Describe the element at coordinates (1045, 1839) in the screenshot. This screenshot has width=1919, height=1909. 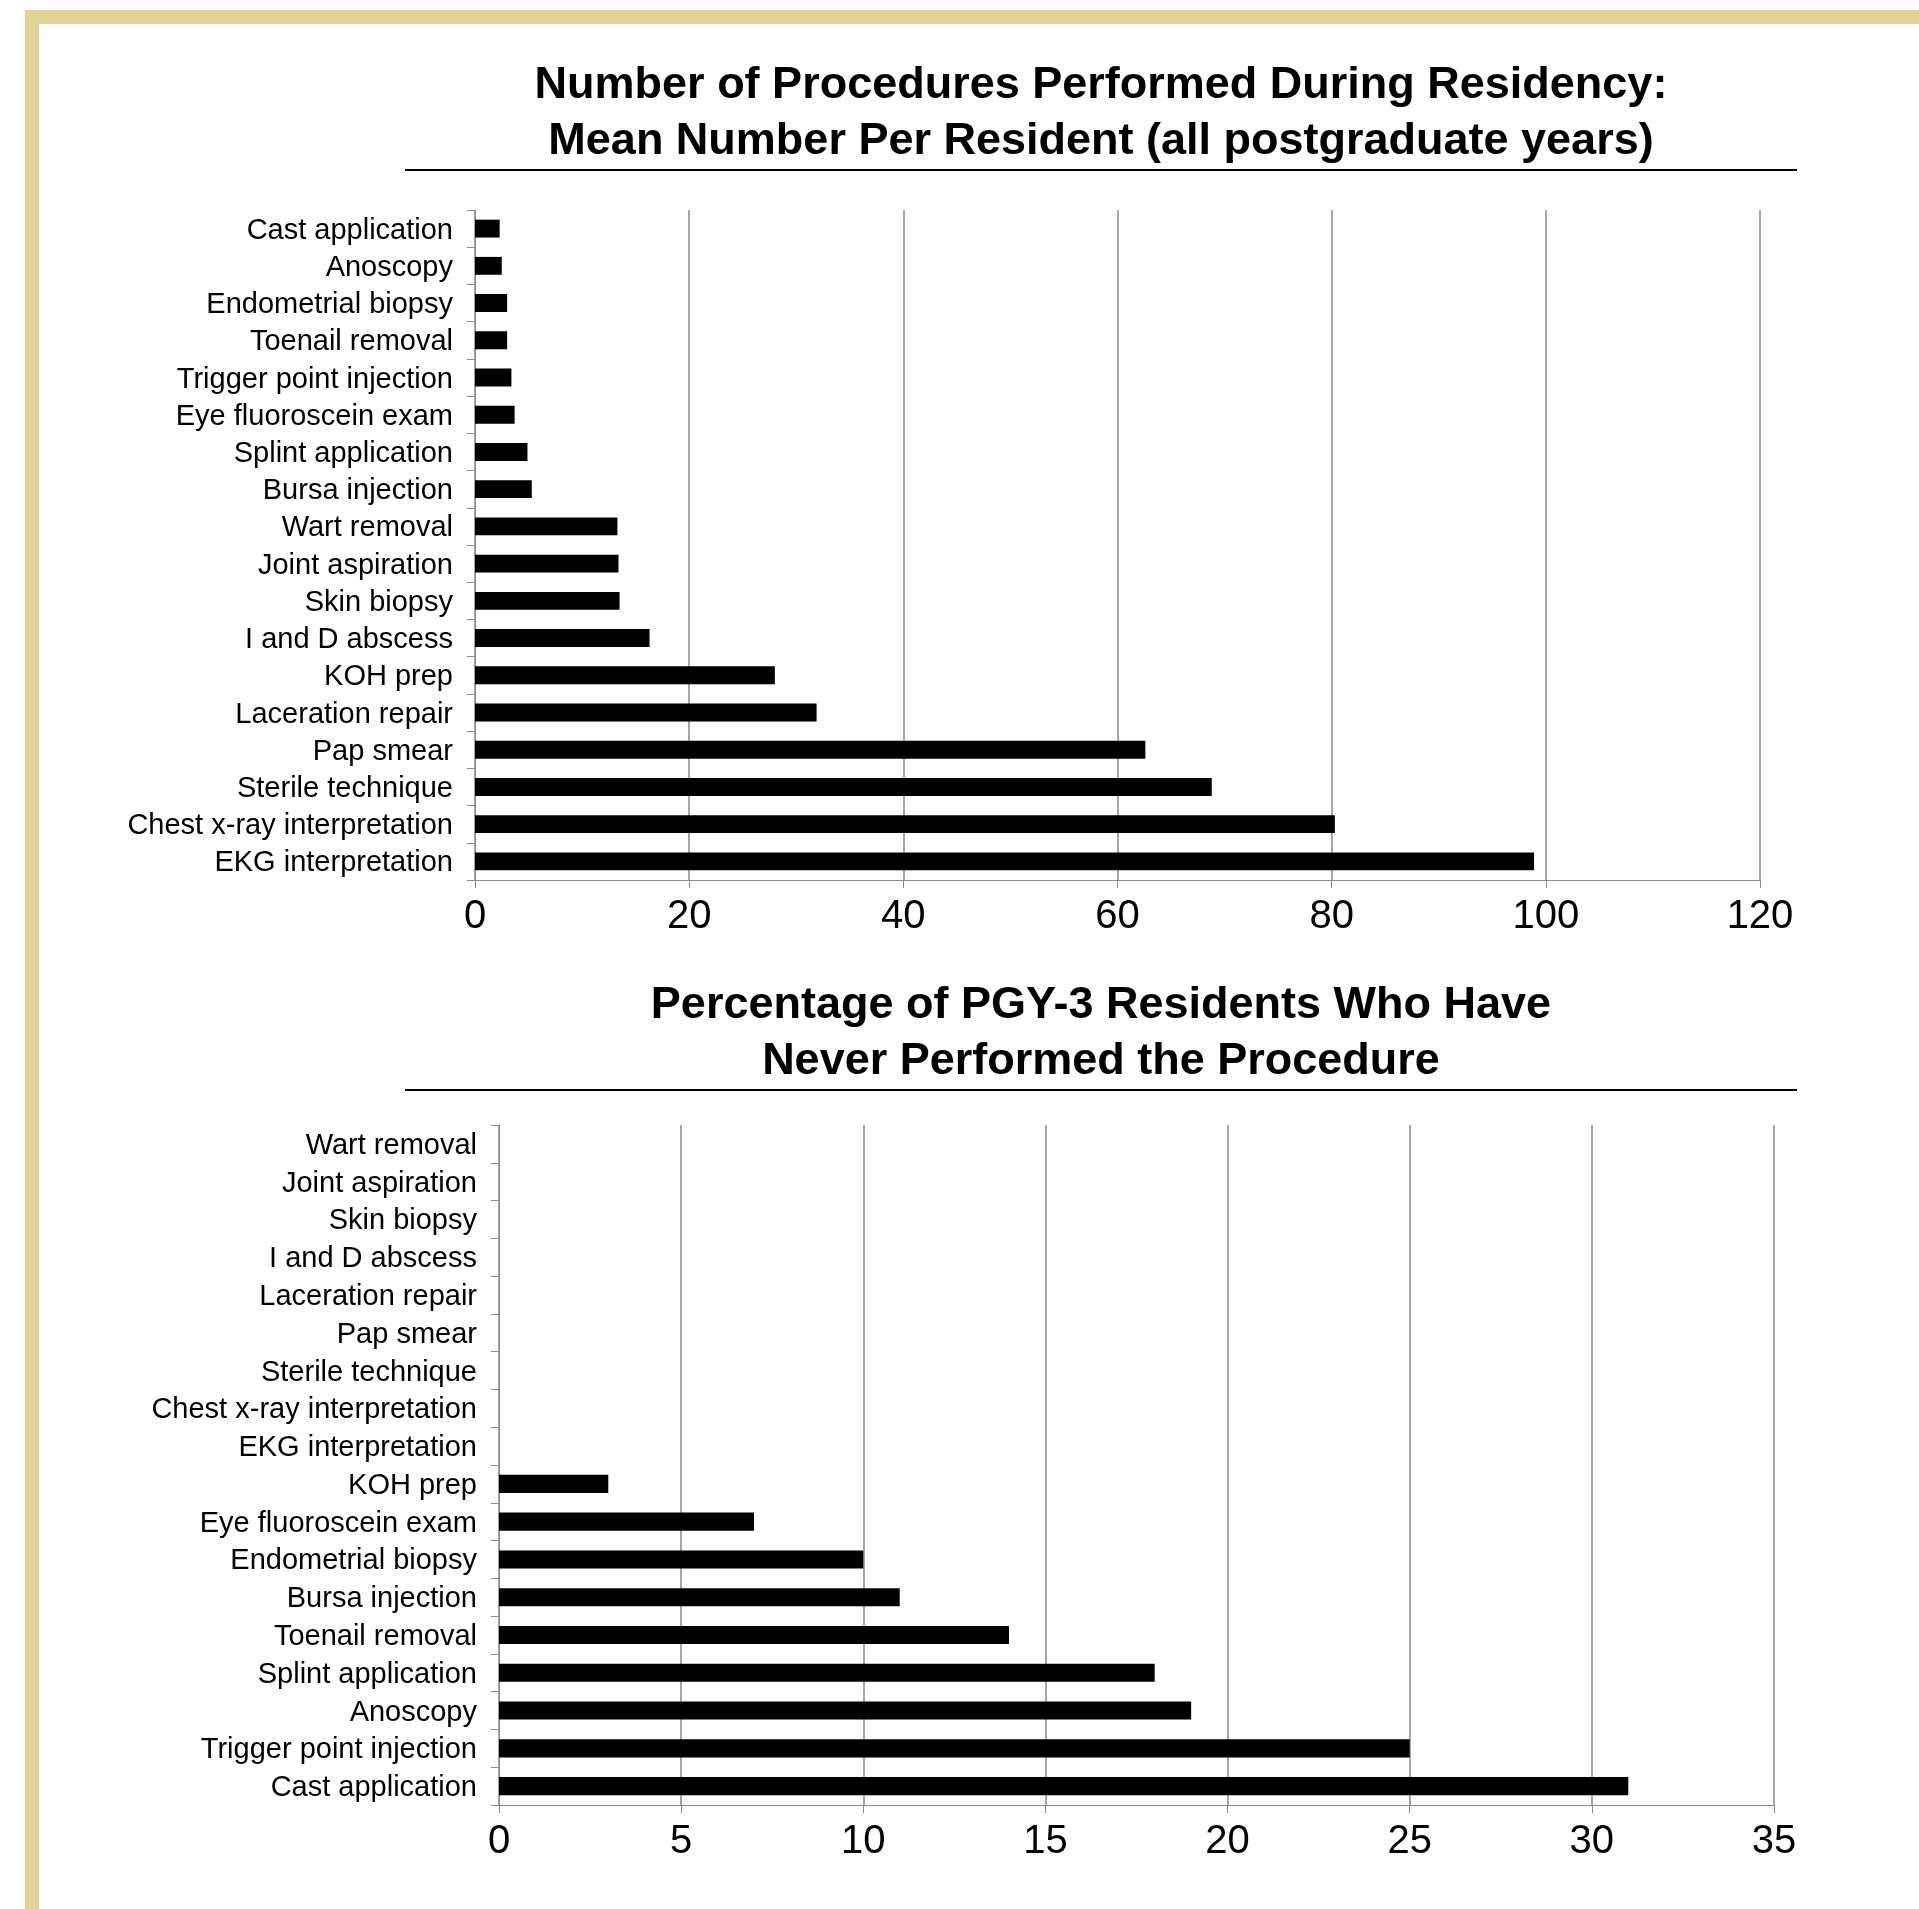
I see `x-tick-label: 15` at that location.